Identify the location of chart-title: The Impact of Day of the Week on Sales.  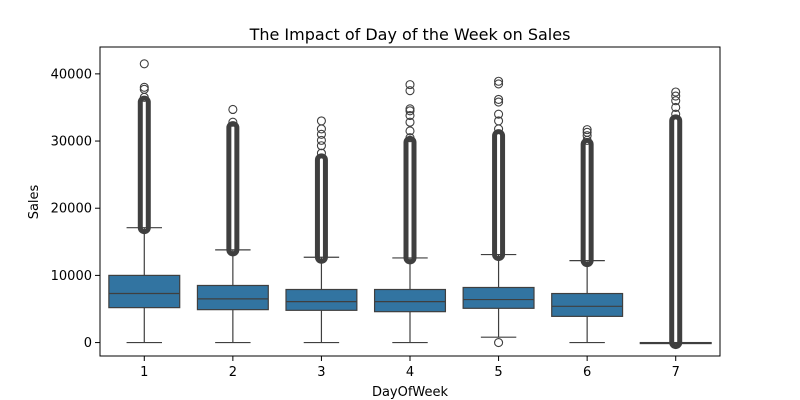
(410, 34).